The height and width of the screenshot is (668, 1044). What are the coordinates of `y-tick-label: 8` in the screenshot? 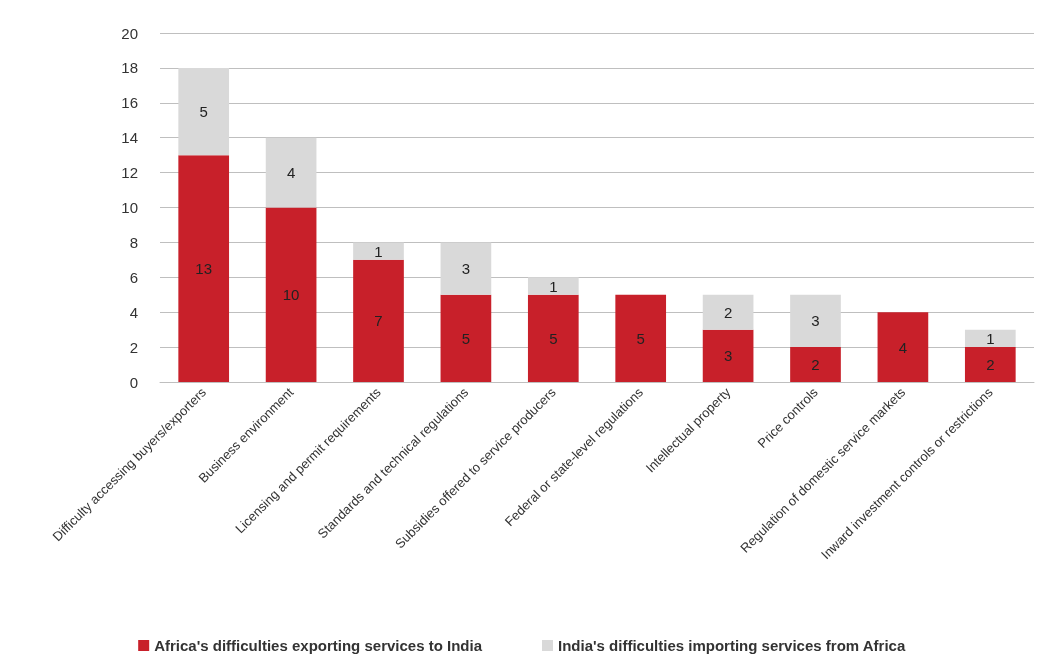 It's located at (133, 242).